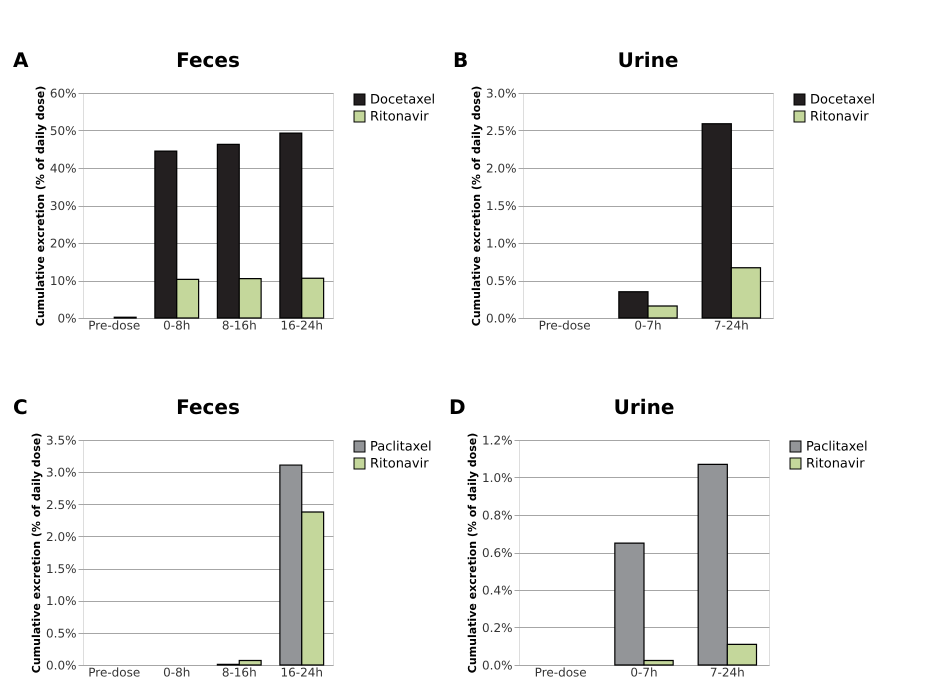 This screenshot has width=941, height=683. Describe the element at coordinates (457, 407) in the screenshot. I see `text: D` at that location.